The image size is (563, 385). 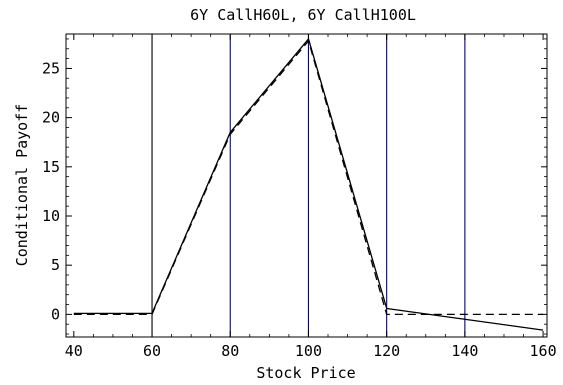 What do you see at coordinates (55, 265) in the screenshot?
I see `y-tick-label: 5` at bounding box center [55, 265].